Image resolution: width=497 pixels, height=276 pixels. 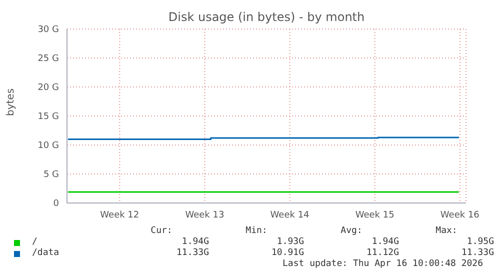 I want to click on text: Min:, so click(x=256, y=231).